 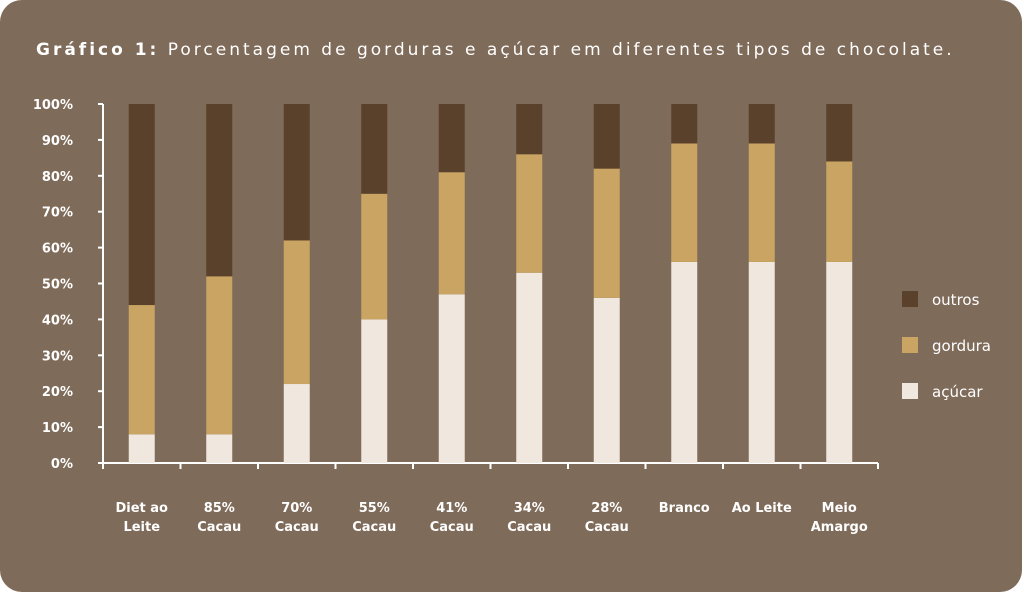 I want to click on y-tick-label: 20%, so click(x=57, y=392).